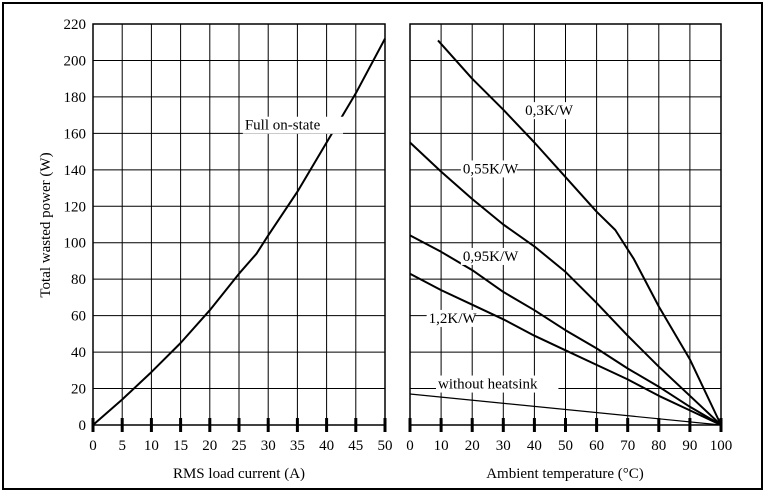  I want to click on x-tick-label: 35, so click(297, 446).